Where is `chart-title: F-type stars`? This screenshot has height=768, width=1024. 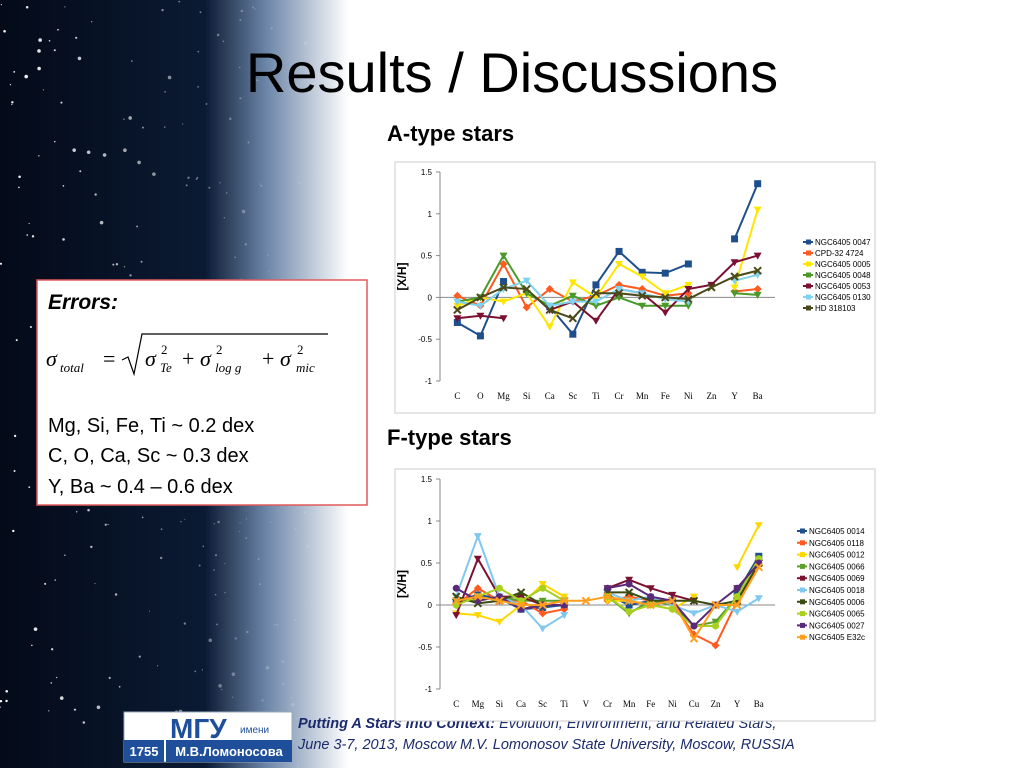
chart-title: F-type stars is located at coordinates (449, 437).